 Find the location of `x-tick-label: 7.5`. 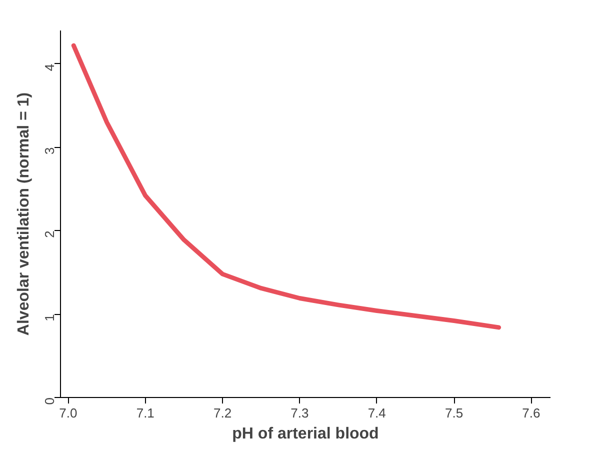

x-tick-label: 7.5 is located at coordinates (454, 413).